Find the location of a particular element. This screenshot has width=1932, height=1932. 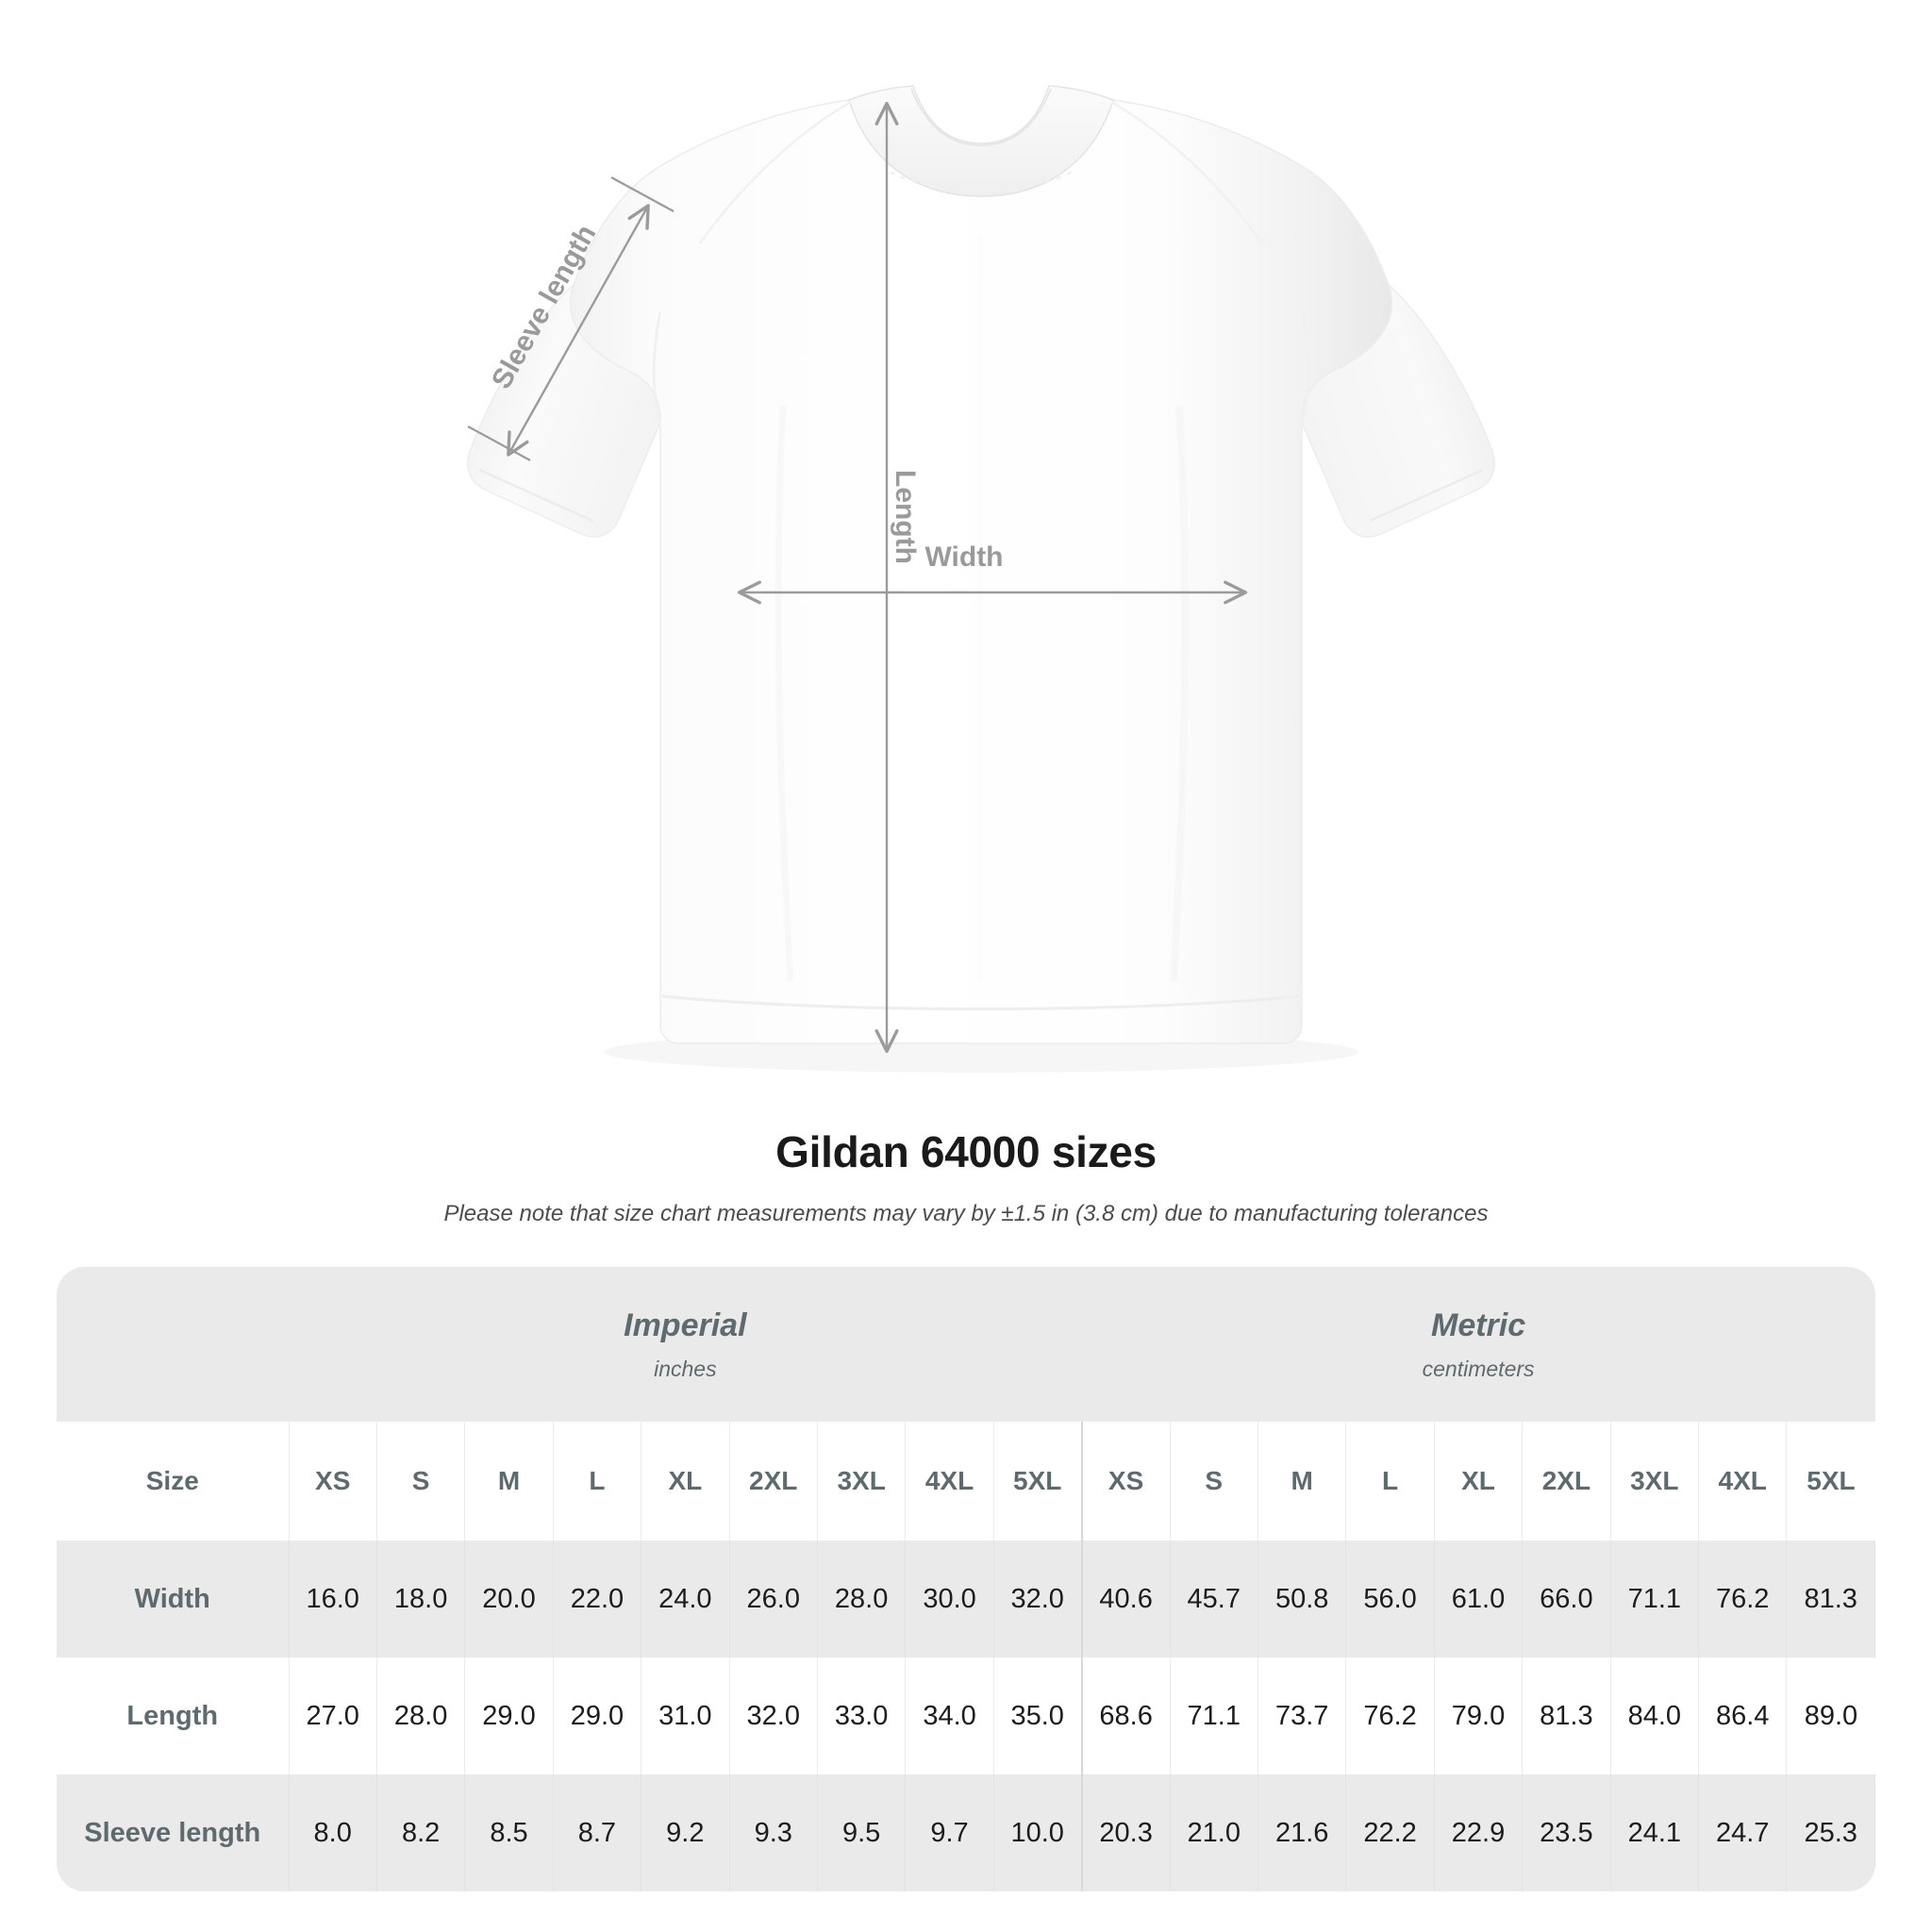

cell-width-imperial-4xl: 30.0 is located at coordinates (949, 1599).